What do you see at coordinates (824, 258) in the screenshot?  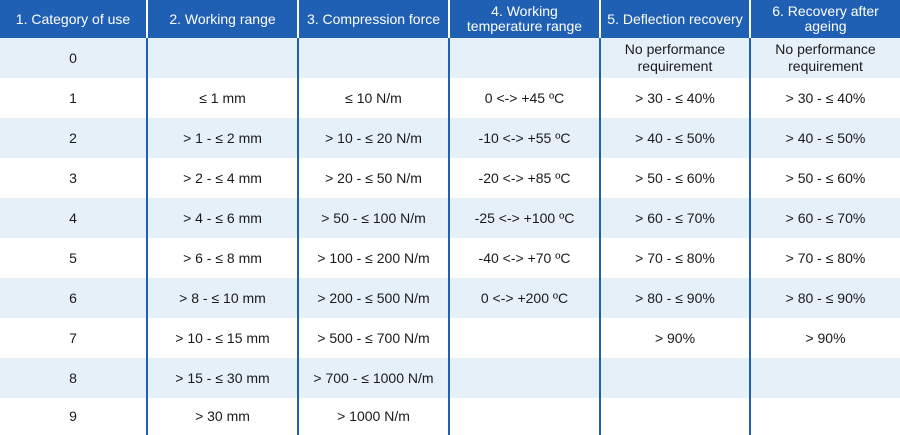 I see `cell-recovery-after-ageing: > 70 - ≤ 80%` at bounding box center [824, 258].